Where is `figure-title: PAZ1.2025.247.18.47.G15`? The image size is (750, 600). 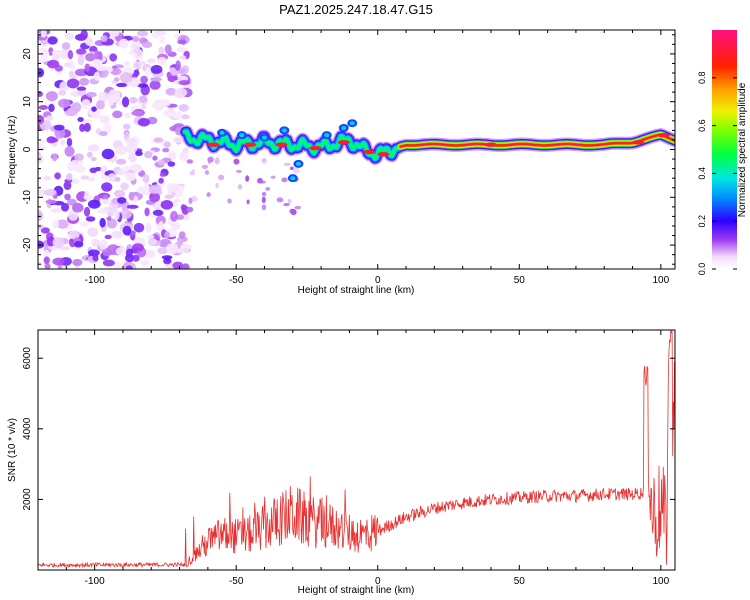 figure-title: PAZ1.2025.247.18.47.G15 is located at coordinates (356, 9).